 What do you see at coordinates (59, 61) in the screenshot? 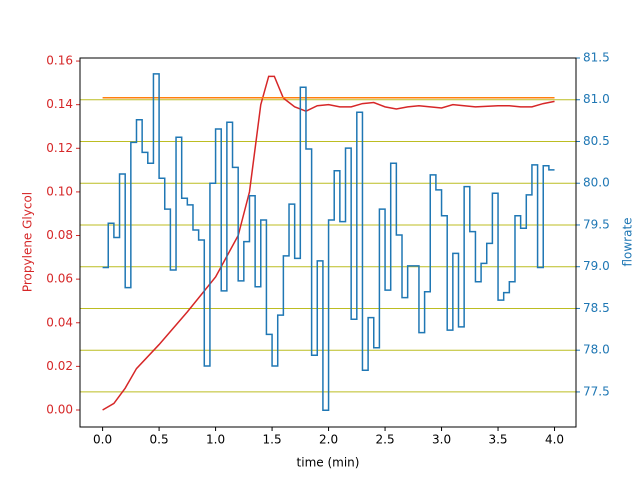
I see `y-tick-label: 0.16` at bounding box center [59, 61].